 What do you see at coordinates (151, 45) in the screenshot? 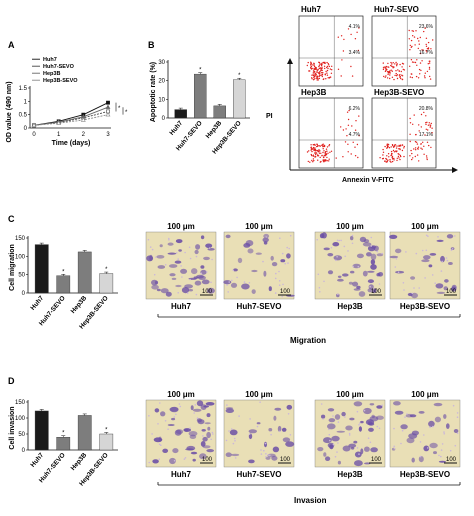
I see `panel-label-b: B` at bounding box center [151, 45].